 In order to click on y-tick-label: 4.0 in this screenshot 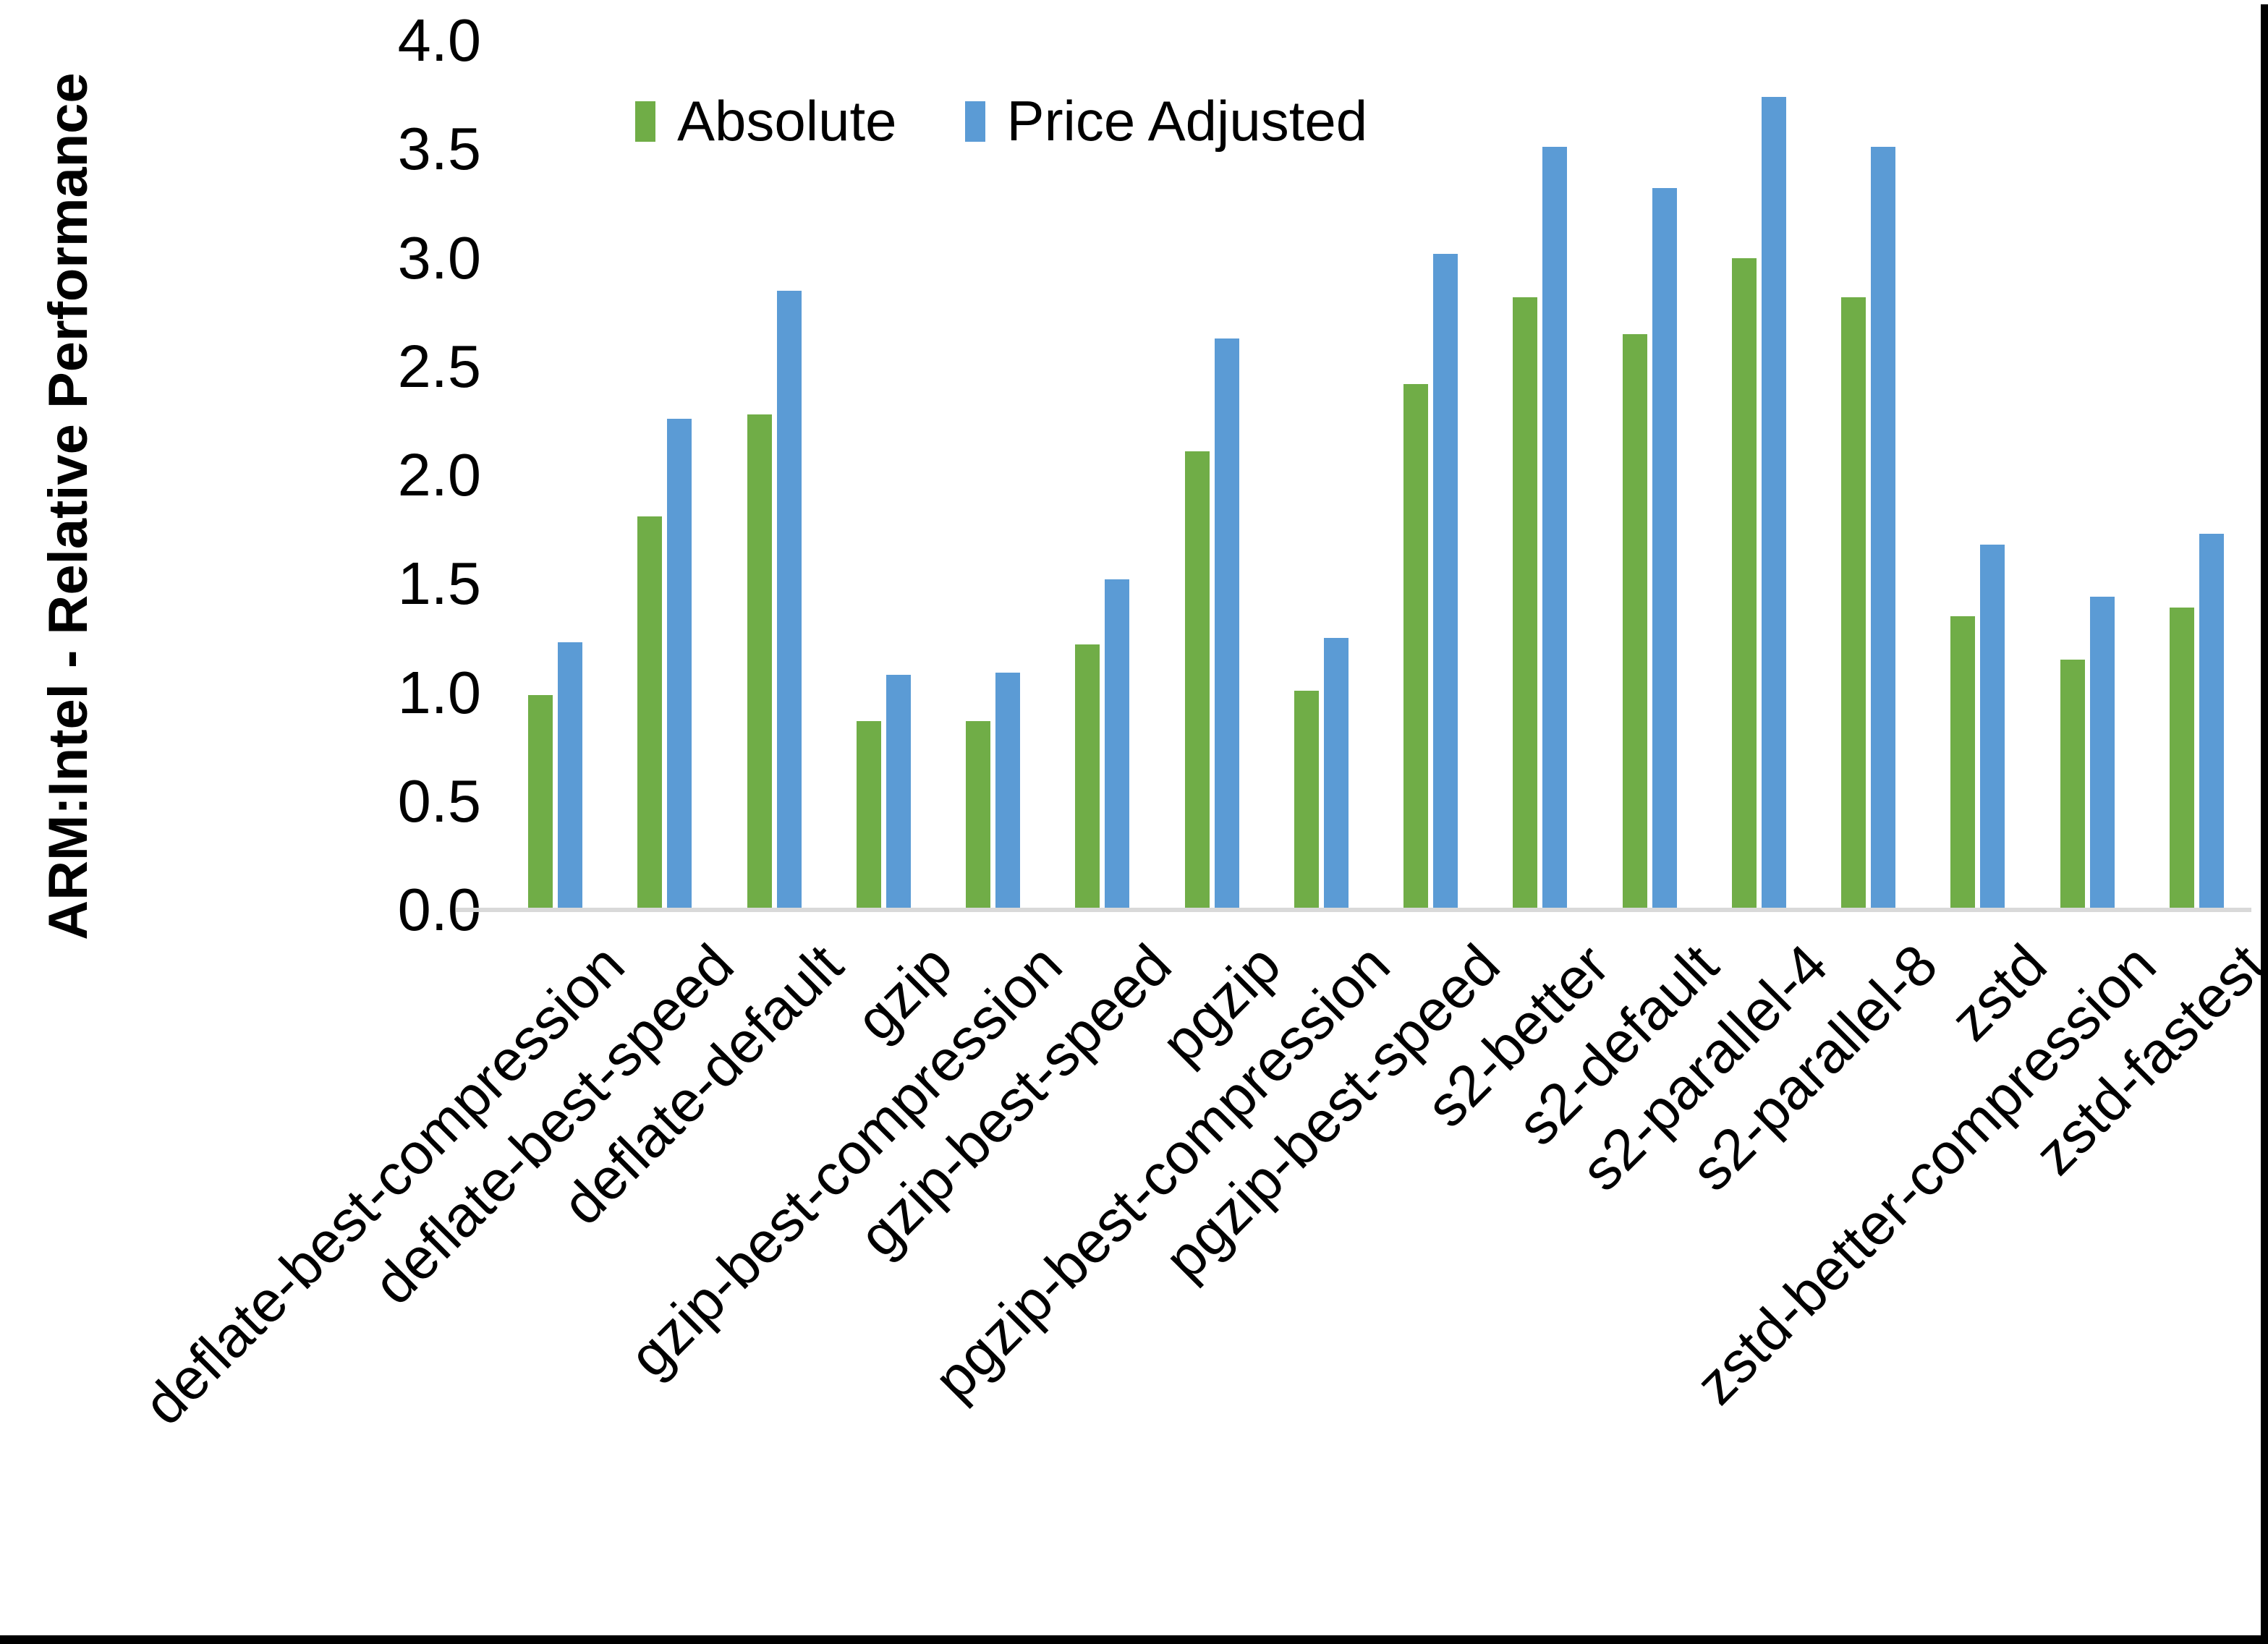, I will do `click(439, 40)`.